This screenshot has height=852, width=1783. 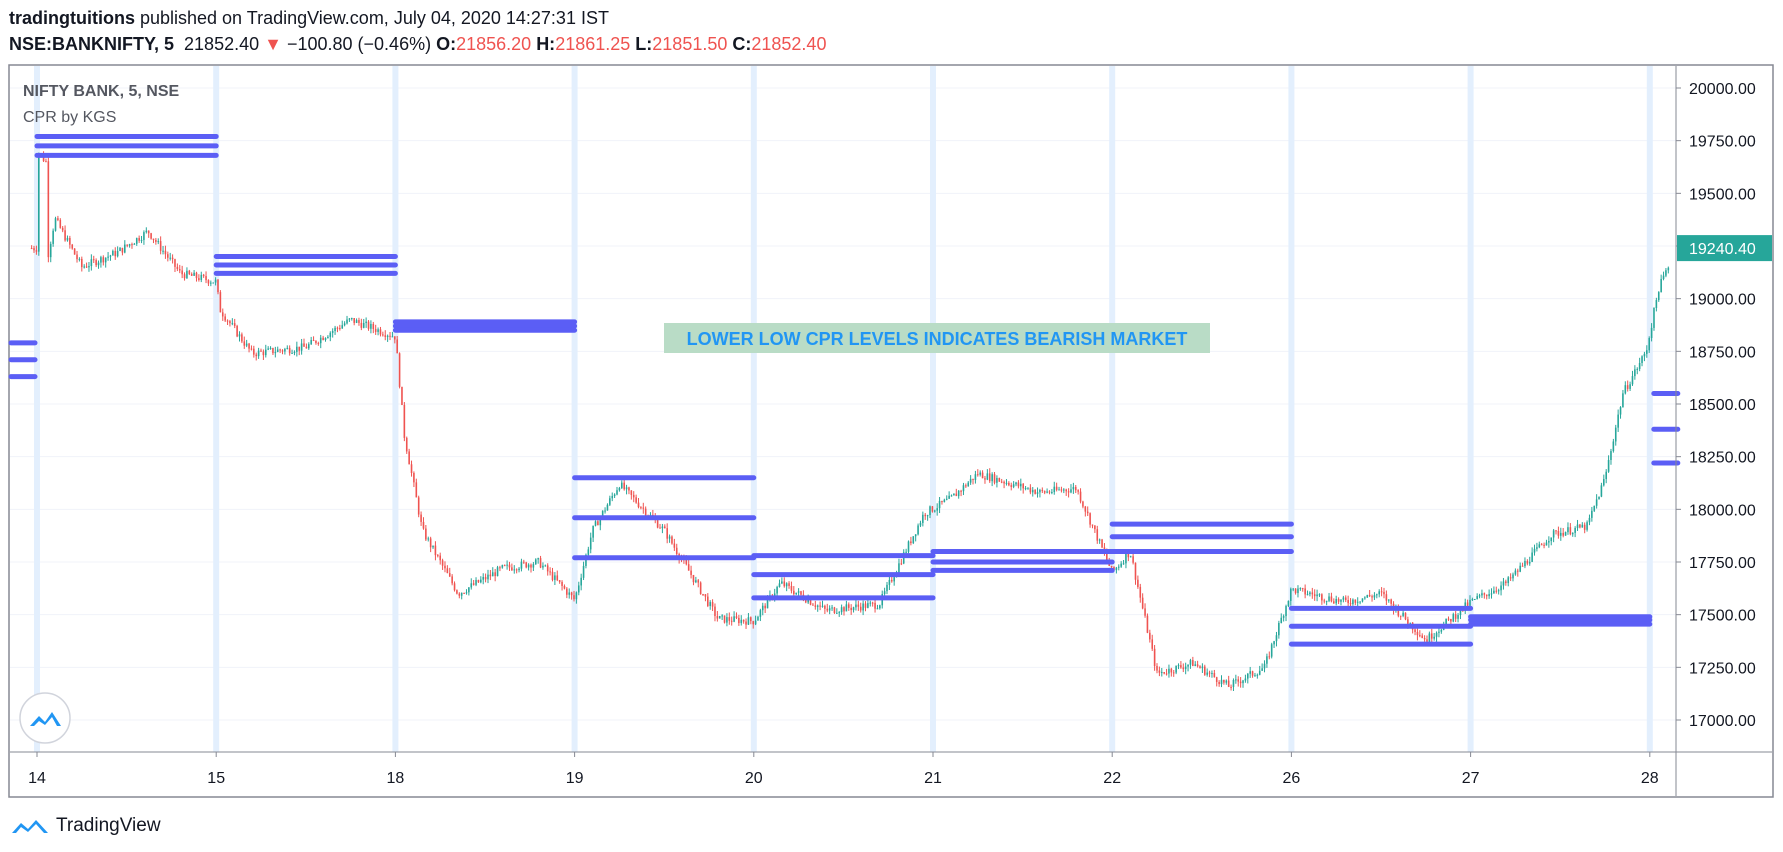 What do you see at coordinates (1722, 405) in the screenshot?
I see `price-tick-label: 18500.00` at bounding box center [1722, 405].